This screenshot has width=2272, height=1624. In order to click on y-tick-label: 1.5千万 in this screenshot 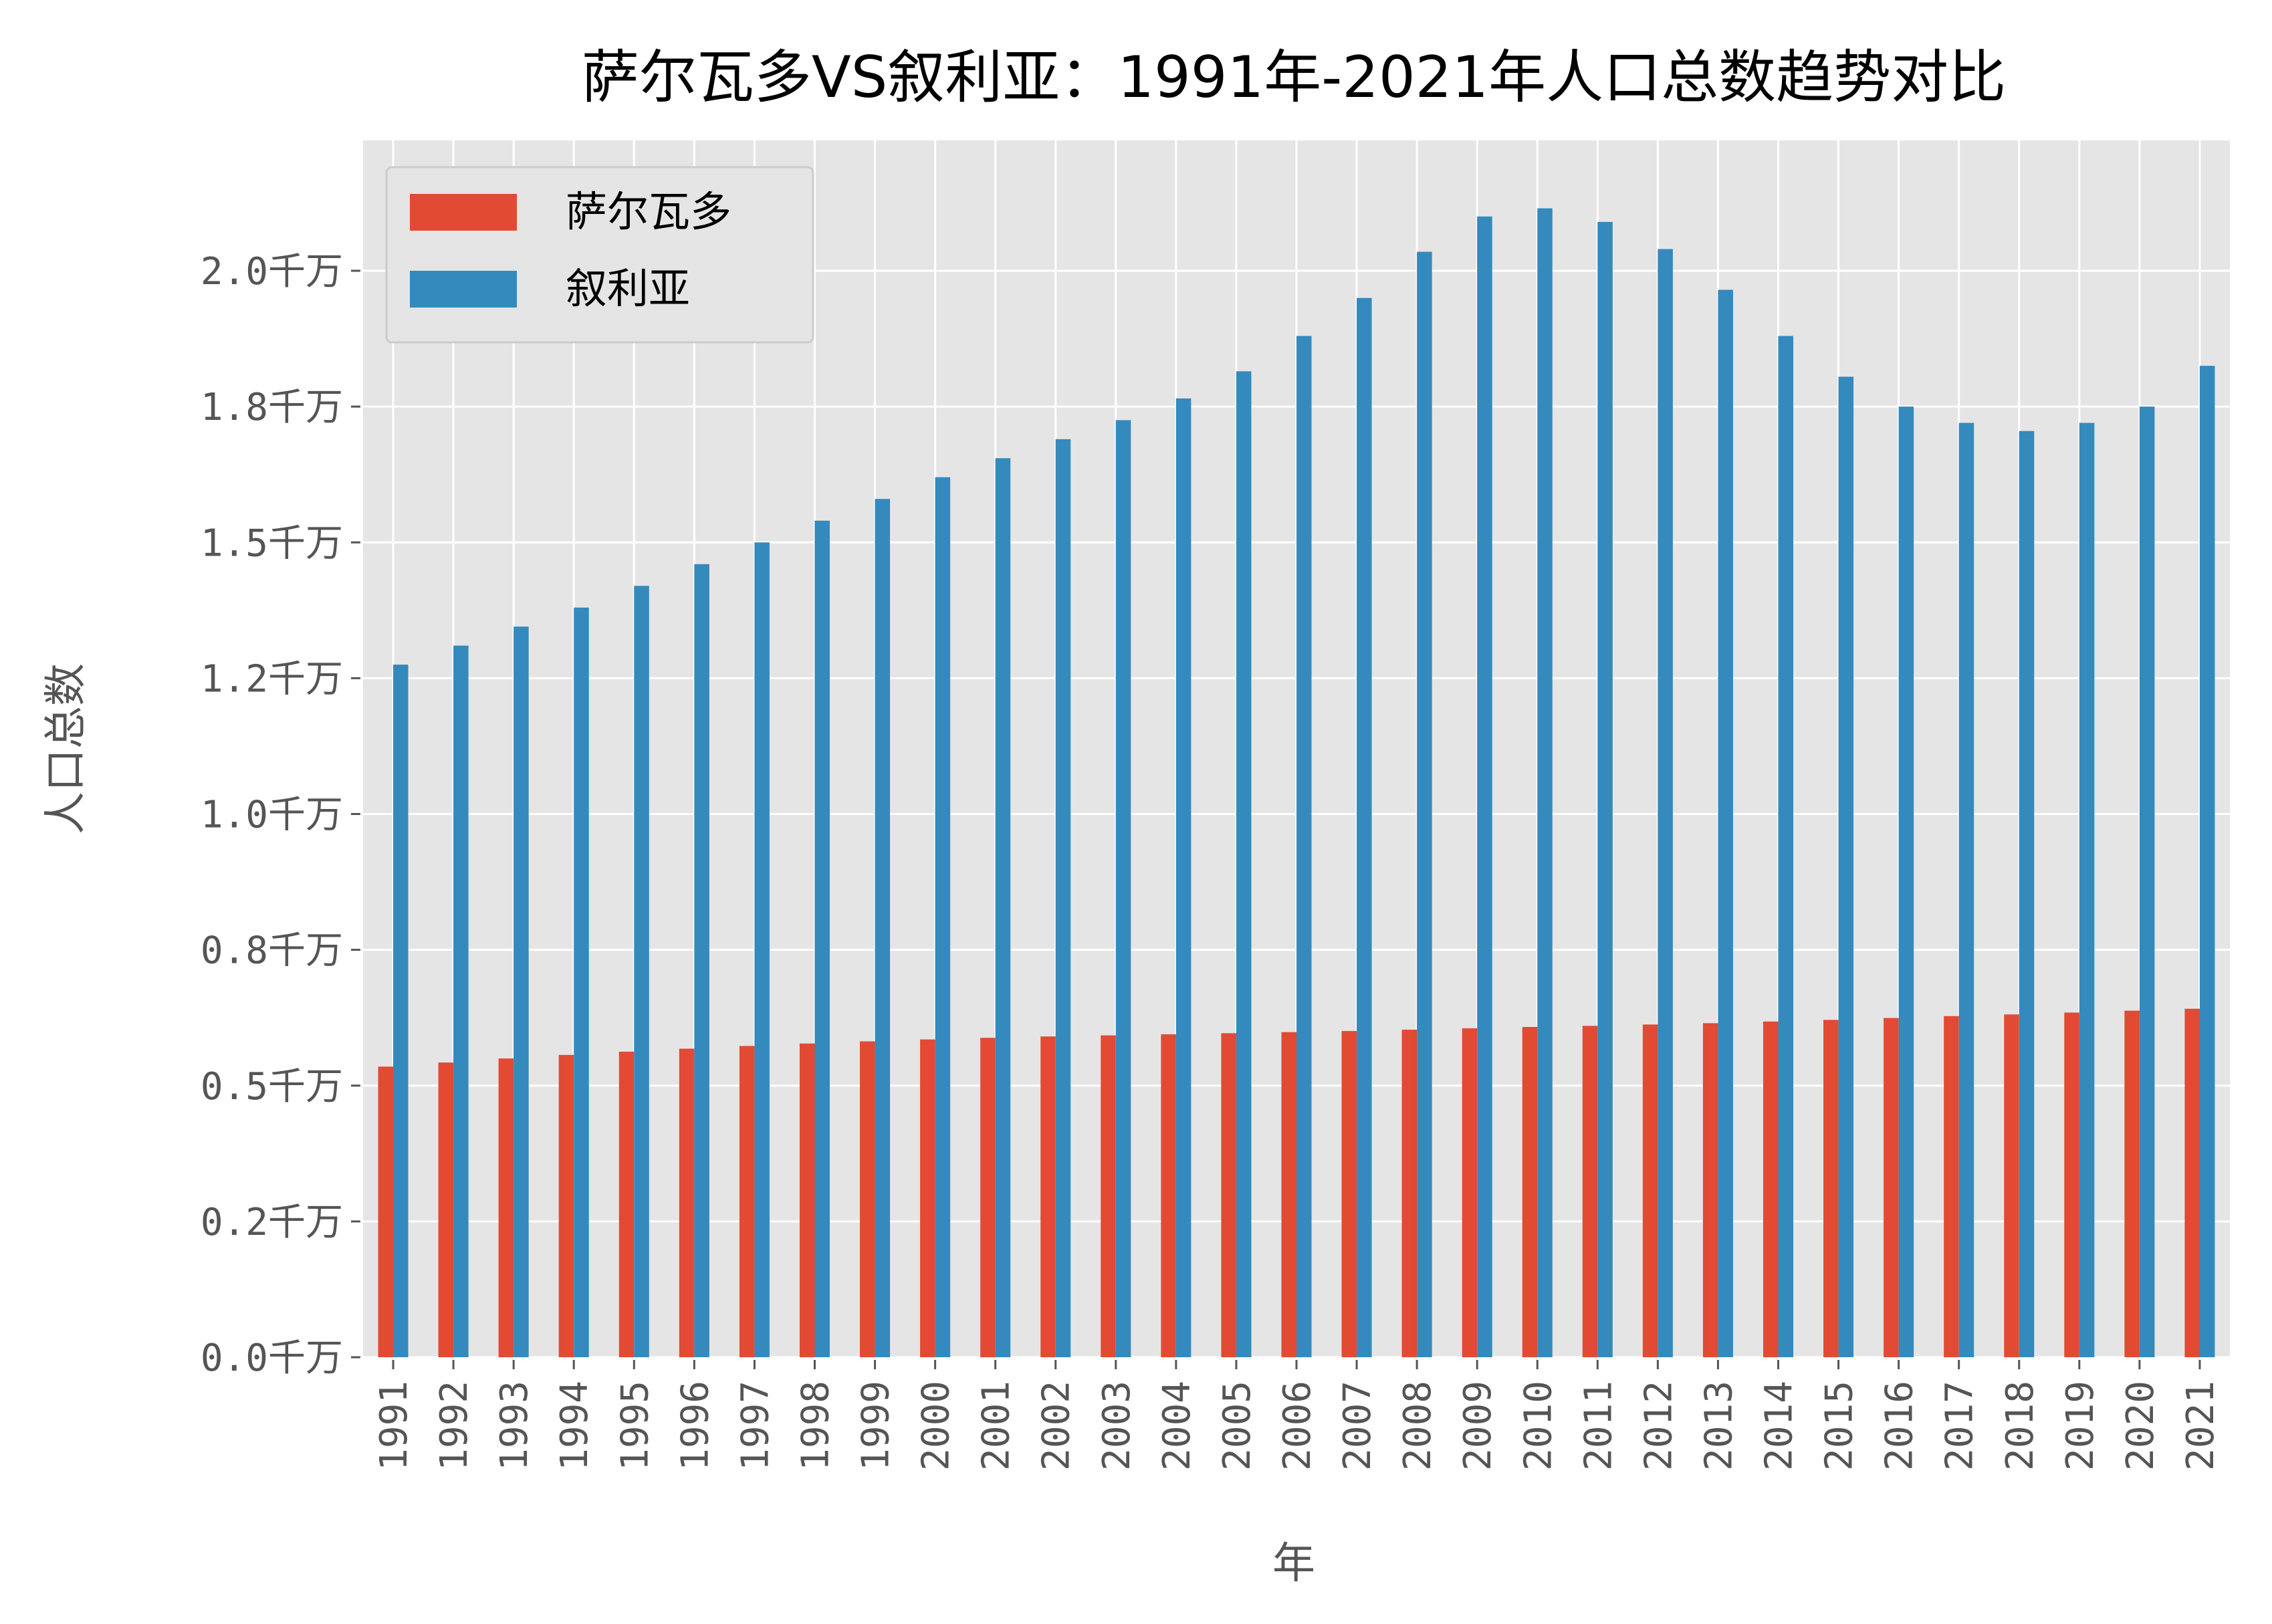, I will do `click(272, 543)`.